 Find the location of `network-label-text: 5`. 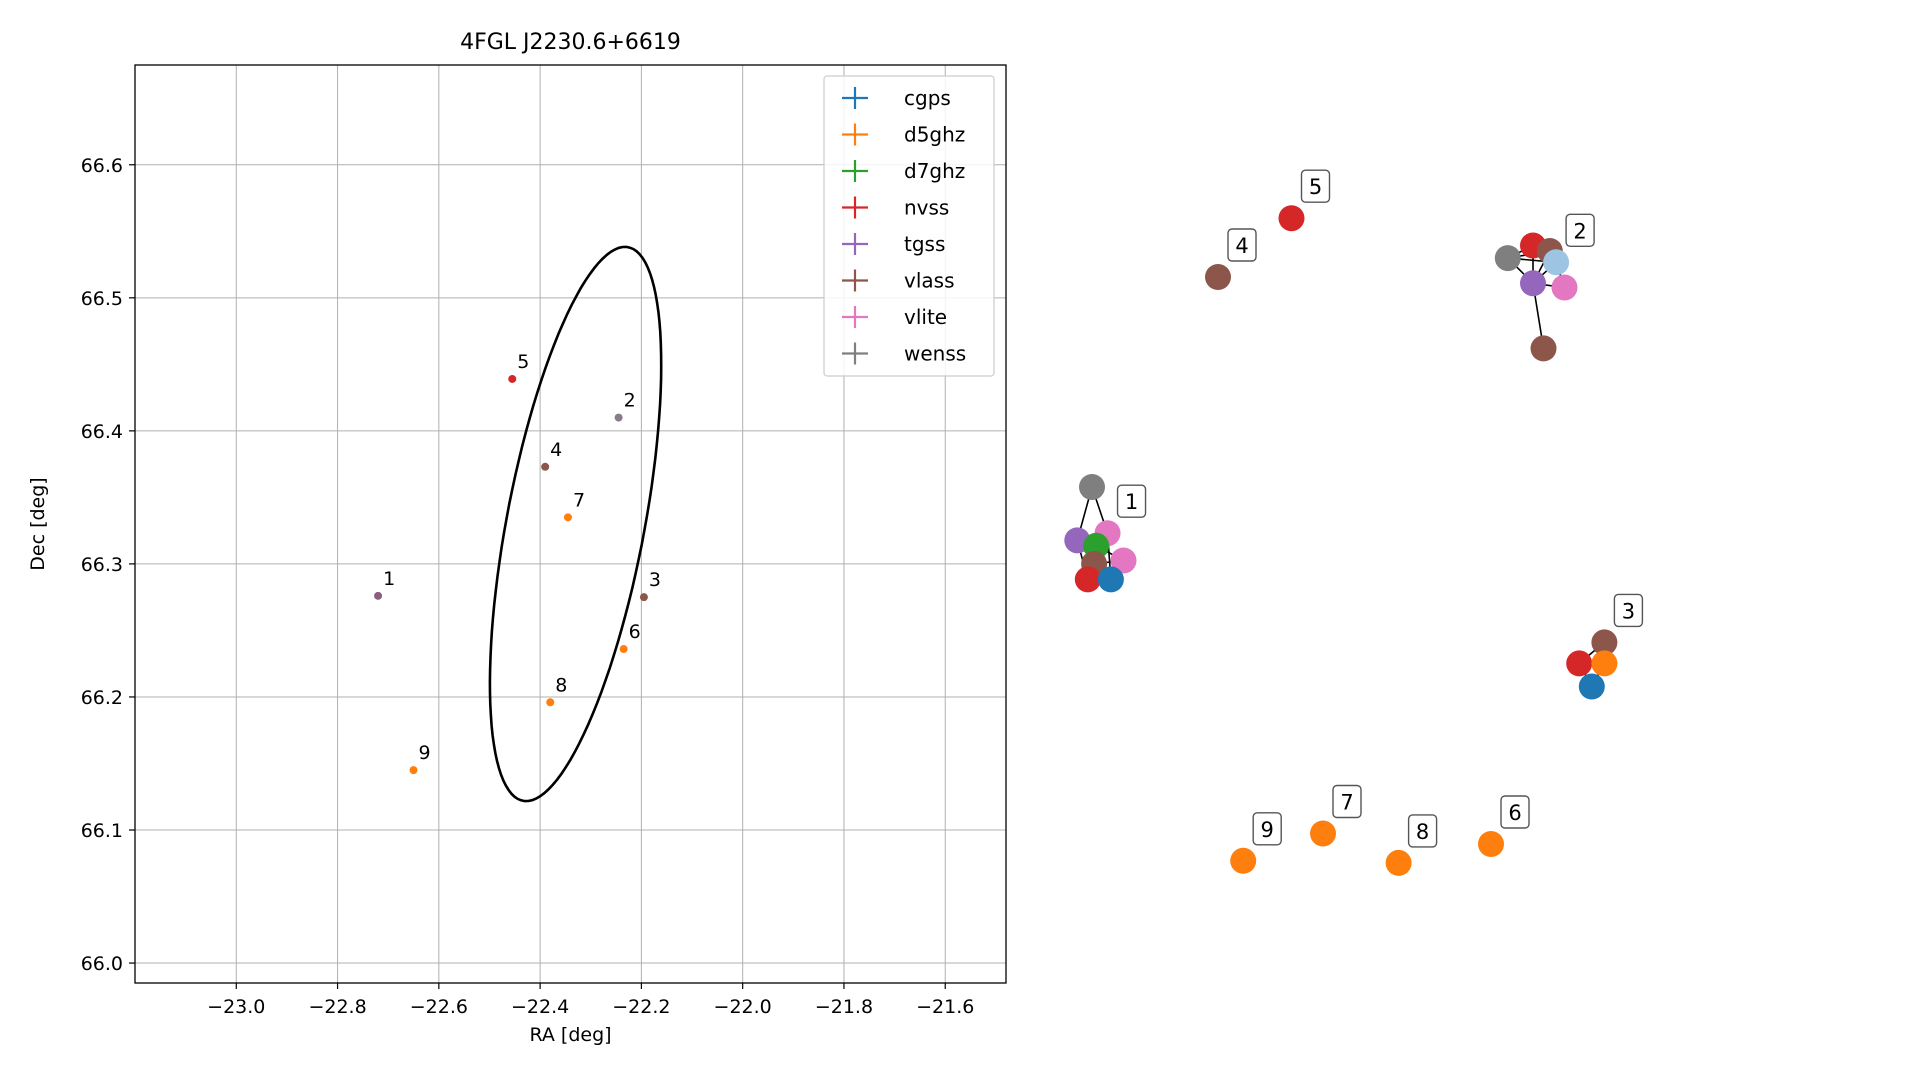

network-label-text: 5 is located at coordinates (1315, 187).